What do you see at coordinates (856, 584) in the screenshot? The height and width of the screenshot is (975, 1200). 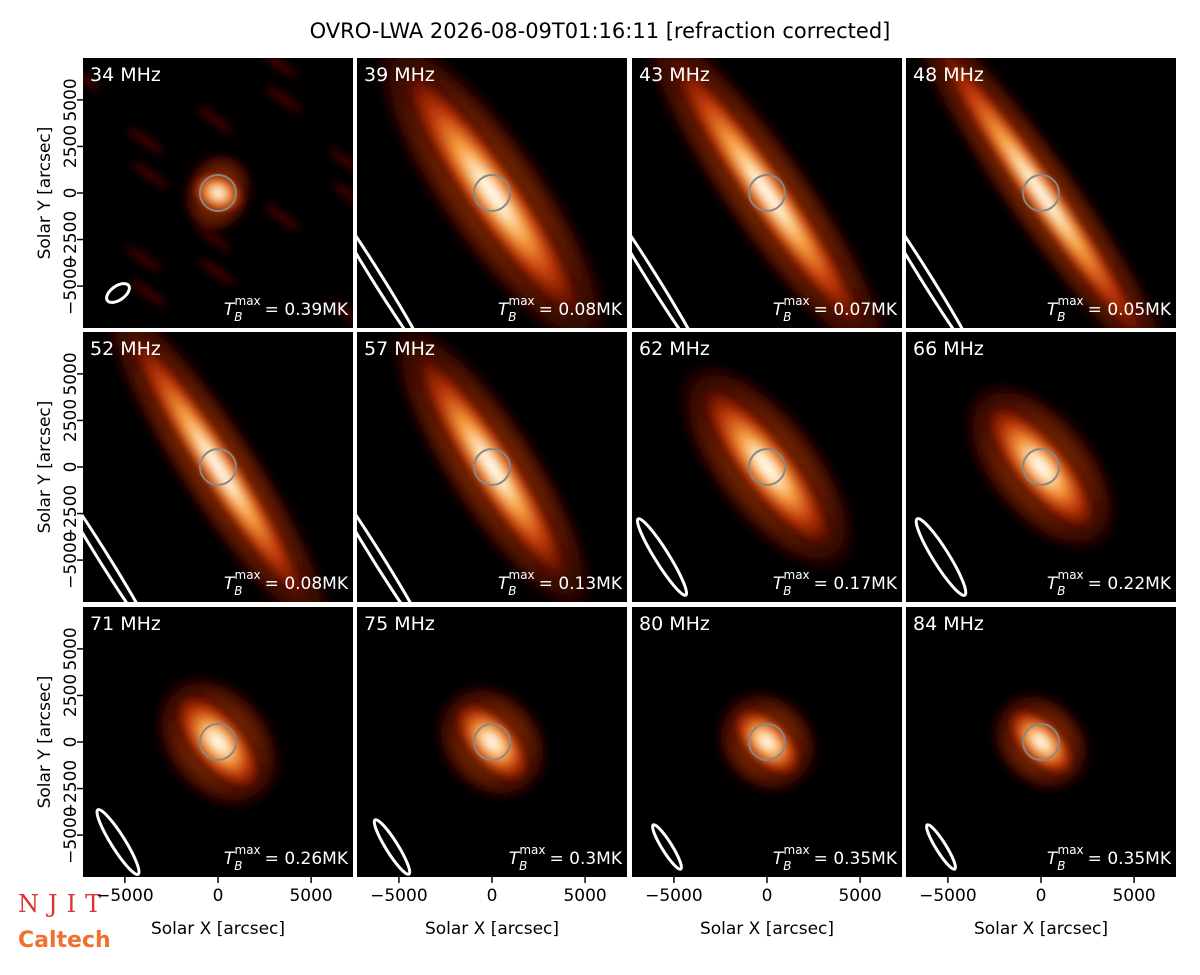 I see `tb-value: = 0.17MK` at bounding box center [856, 584].